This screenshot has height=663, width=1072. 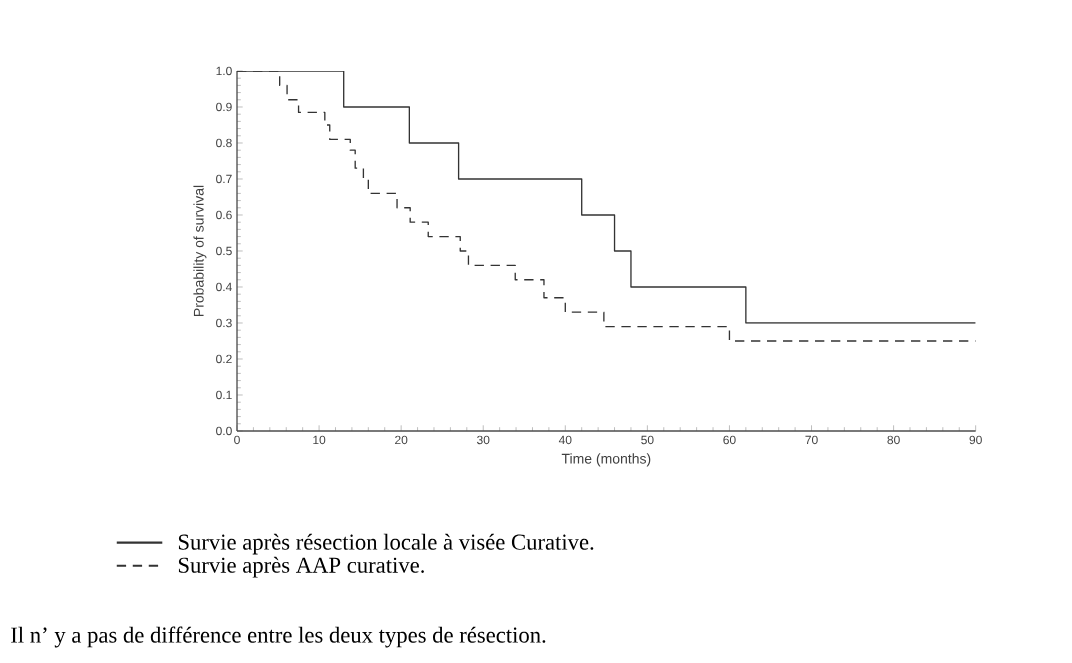 I want to click on x-tick-label: 30, so click(x=483, y=440).